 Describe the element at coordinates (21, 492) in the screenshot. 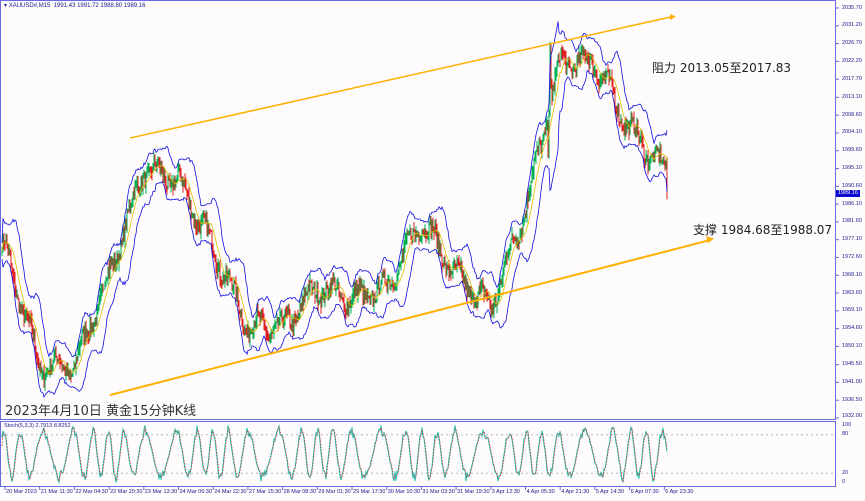

I see `x-tick-label: 20 Mar 2023` at that location.